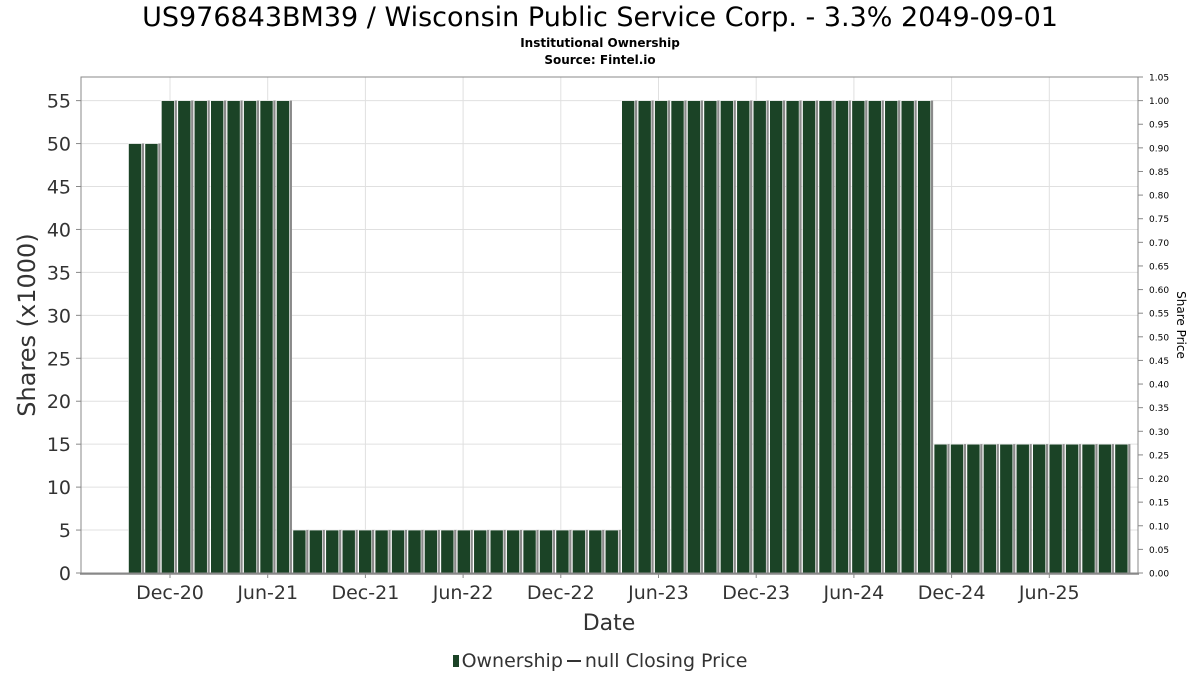 This screenshot has height=675, width=1200. I want to click on y2-tick-label: 0.65, so click(1159, 267).